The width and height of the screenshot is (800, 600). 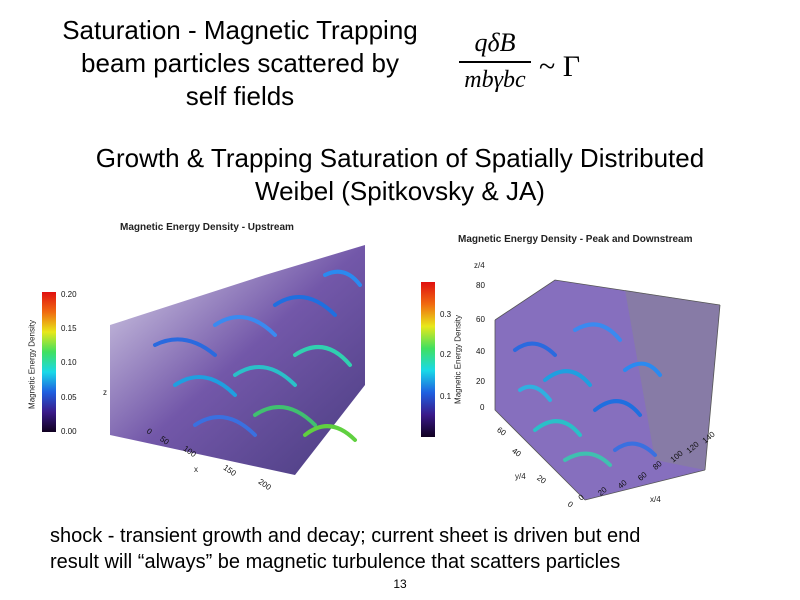 What do you see at coordinates (69, 328) in the screenshot?
I see `colorbar-tick: 0.15` at bounding box center [69, 328].